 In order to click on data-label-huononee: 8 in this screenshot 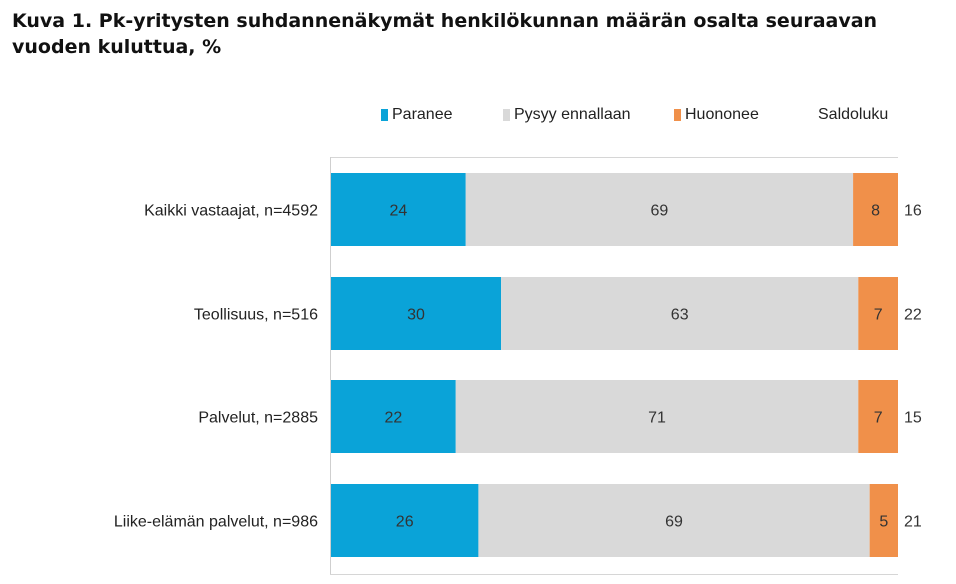, I will do `click(875, 211)`.